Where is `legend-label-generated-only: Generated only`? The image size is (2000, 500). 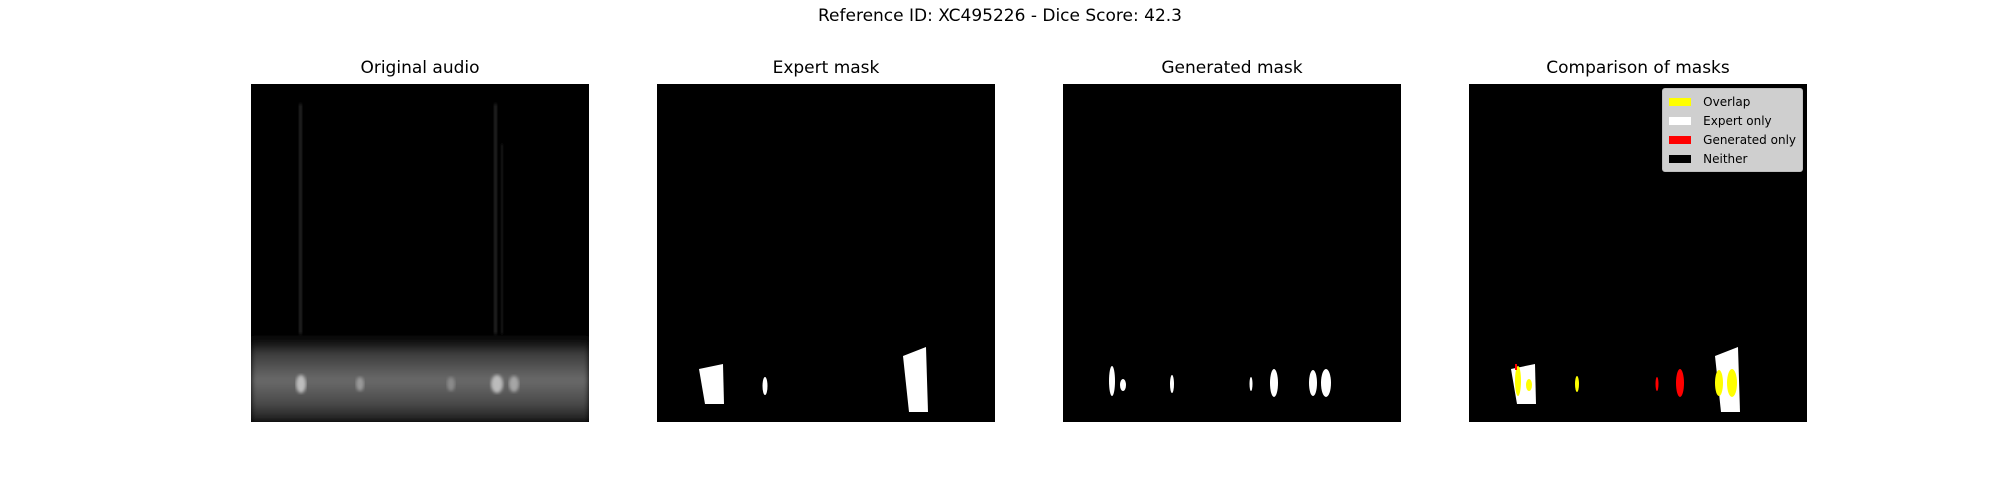 legend-label-generated-only: Generated only is located at coordinates (1749, 139).